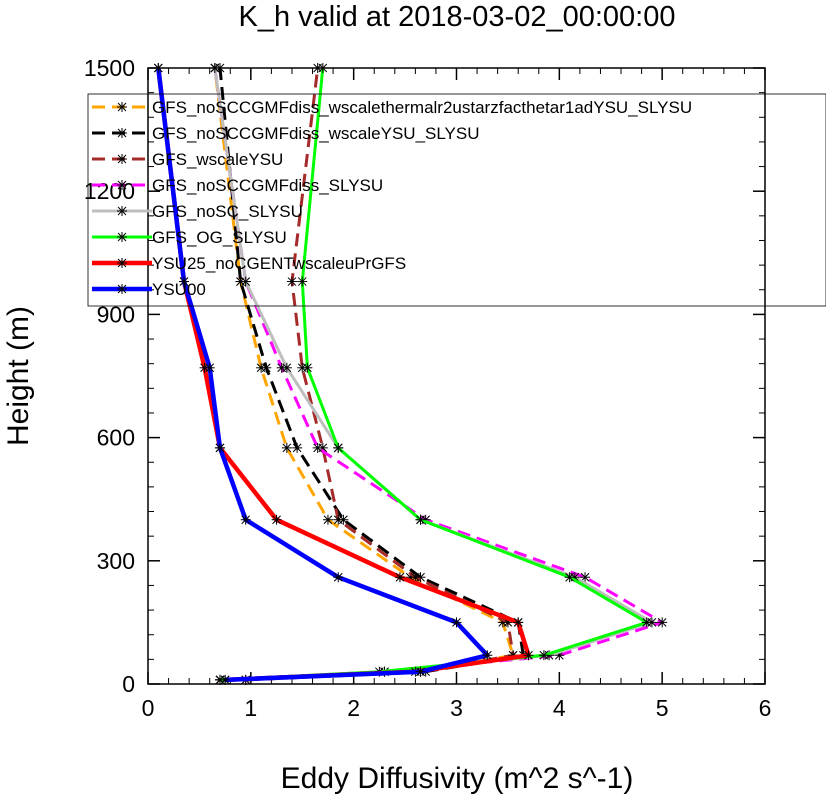 Image resolution: width=826 pixels, height=796 pixels. I want to click on y-tick-label: 1500, so click(109, 68).